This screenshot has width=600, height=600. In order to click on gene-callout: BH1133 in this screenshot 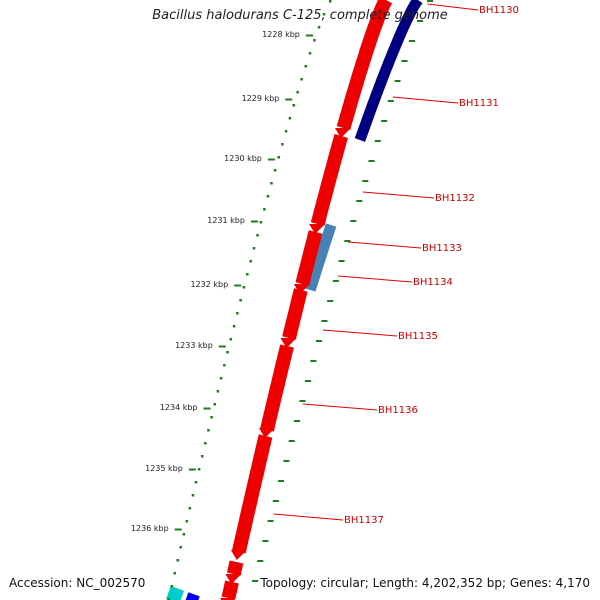, I will do `click(405, 247)`.